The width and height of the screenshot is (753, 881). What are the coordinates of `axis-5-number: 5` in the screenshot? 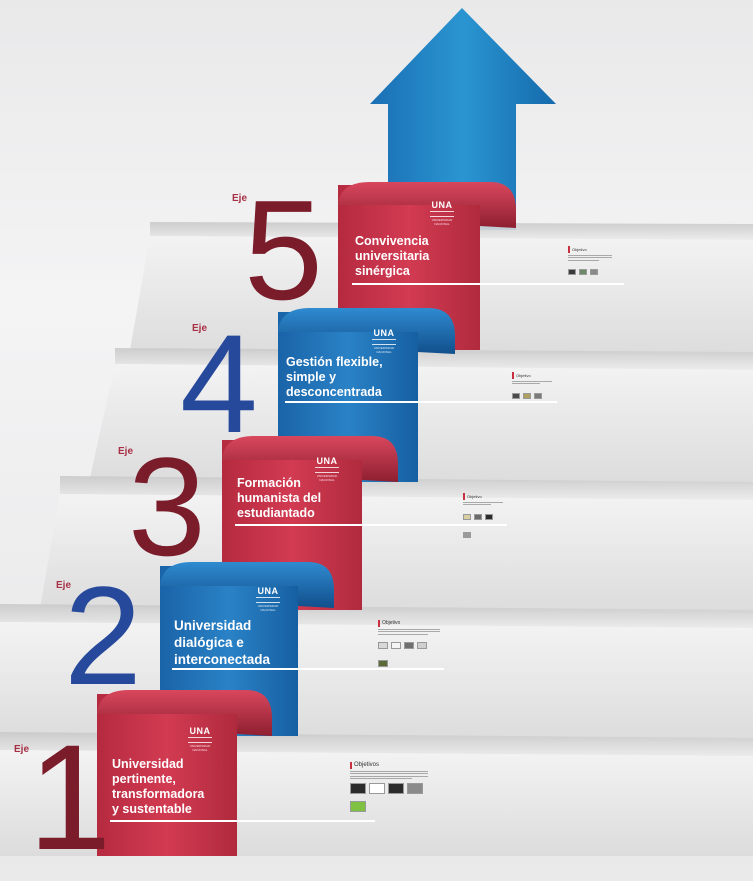 It's located at (283, 250).